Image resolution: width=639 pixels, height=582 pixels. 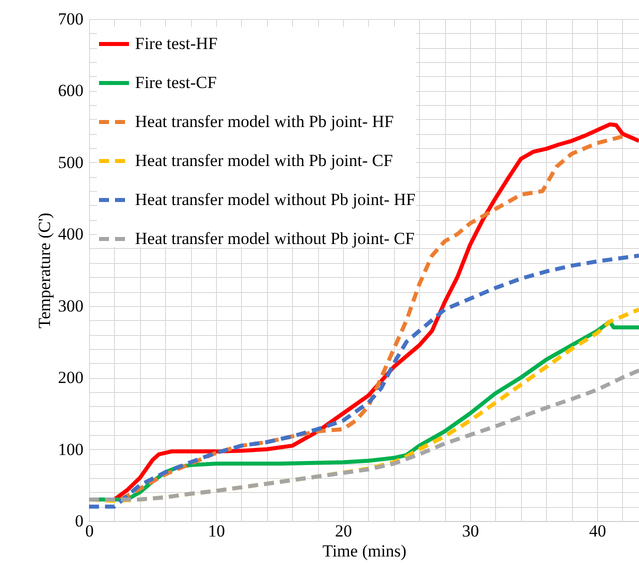 I want to click on y-tick-label: 500, so click(x=71, y=162).